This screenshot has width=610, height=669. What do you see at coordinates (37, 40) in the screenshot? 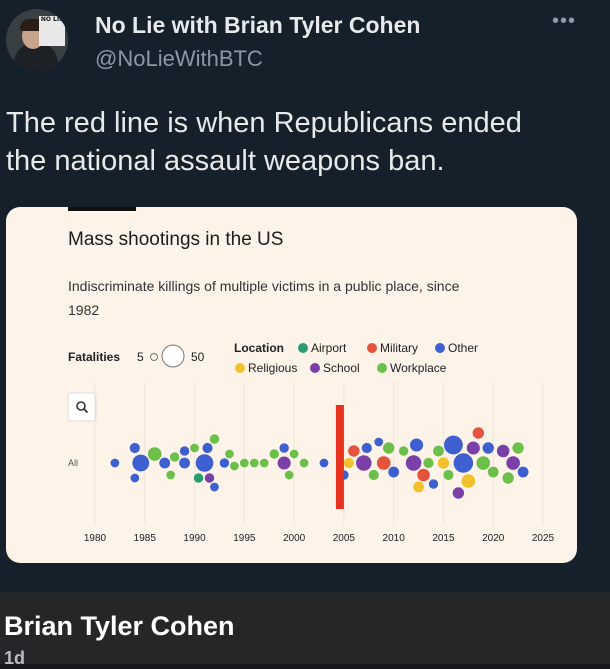
I see `avatar: NO LIE` at bounding box center [37, 40].